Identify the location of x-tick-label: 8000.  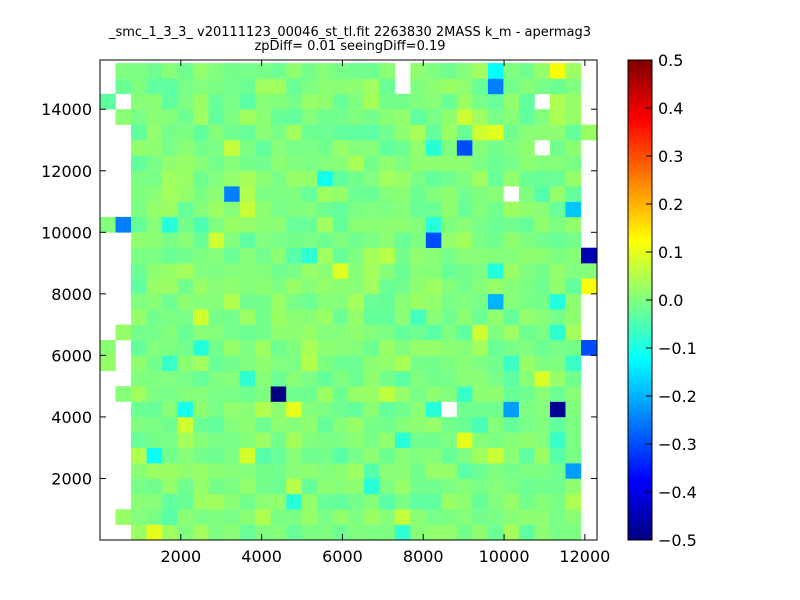
(423, 556).